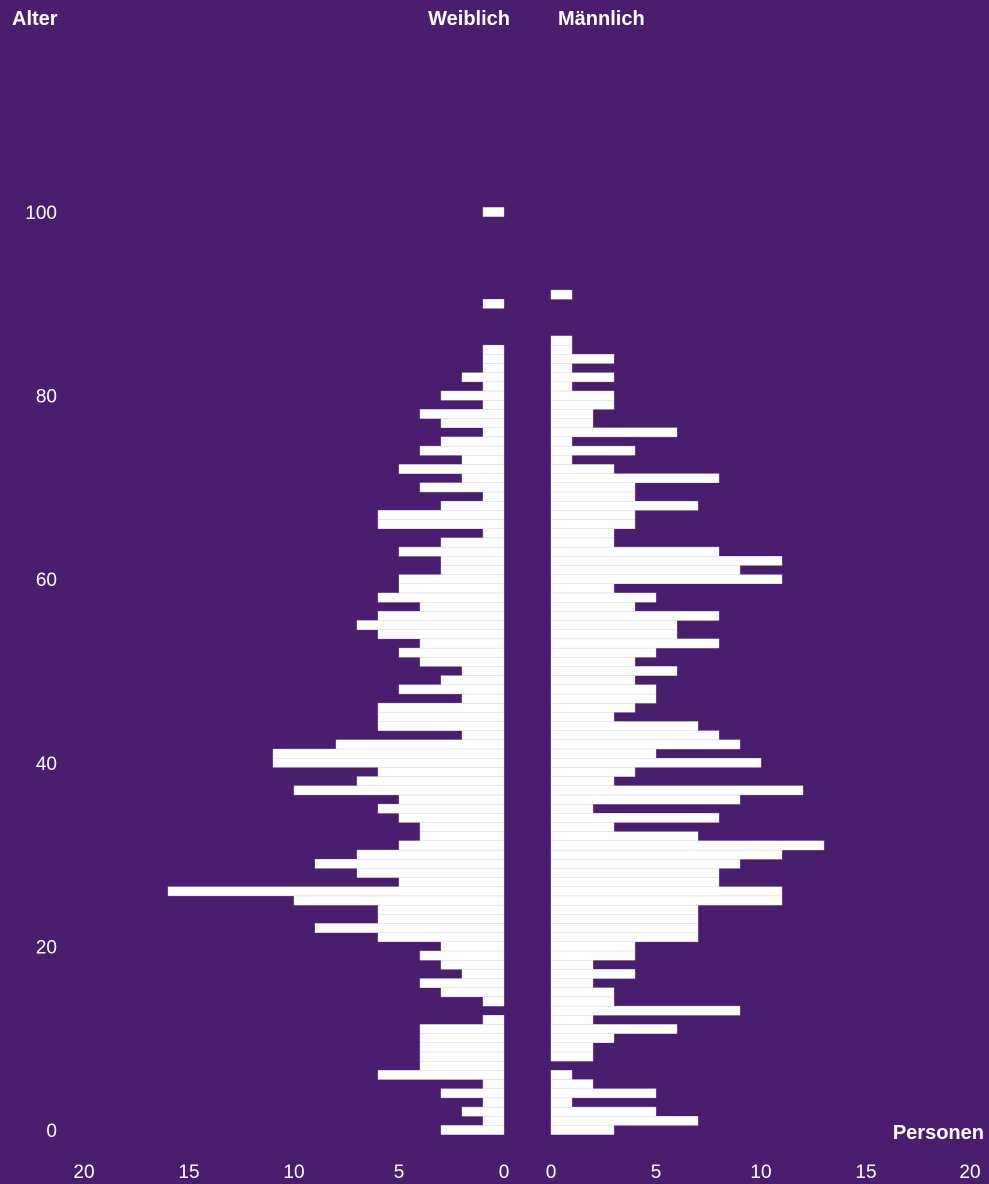 The height and width of the screenshot is (1184, 989). Describe the element at coordinates (46, 764) in the screenshot. I see `y-tick-label-40: 40` at that location.